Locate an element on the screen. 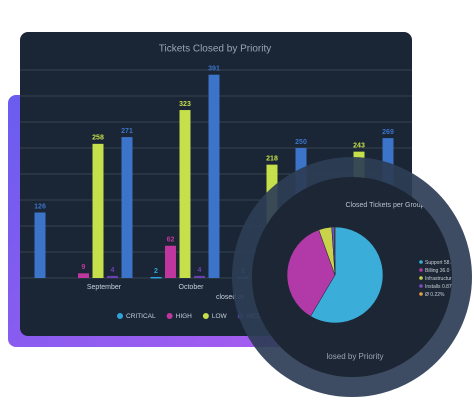 This screenshot has height=417, width=474. value-label: 258 is located at coordinates (98, 138).